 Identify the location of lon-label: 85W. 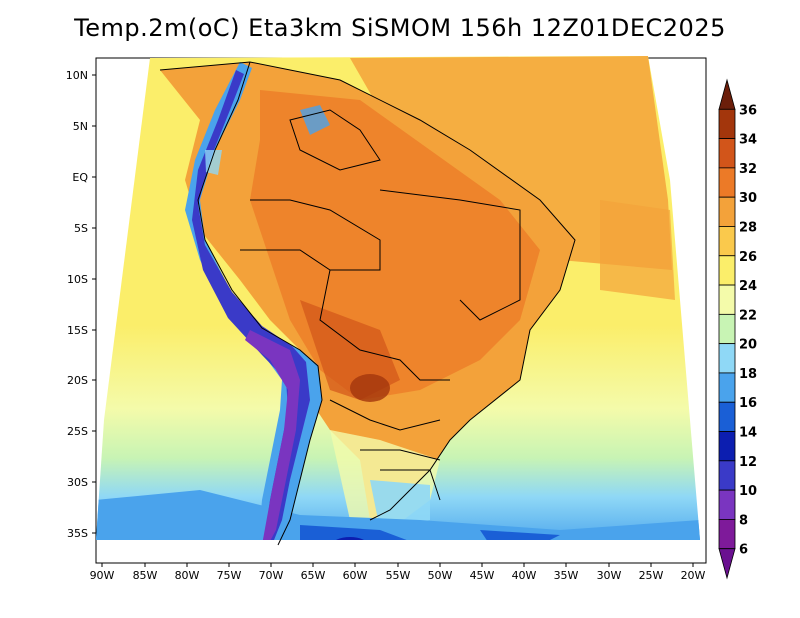
(145, 575).